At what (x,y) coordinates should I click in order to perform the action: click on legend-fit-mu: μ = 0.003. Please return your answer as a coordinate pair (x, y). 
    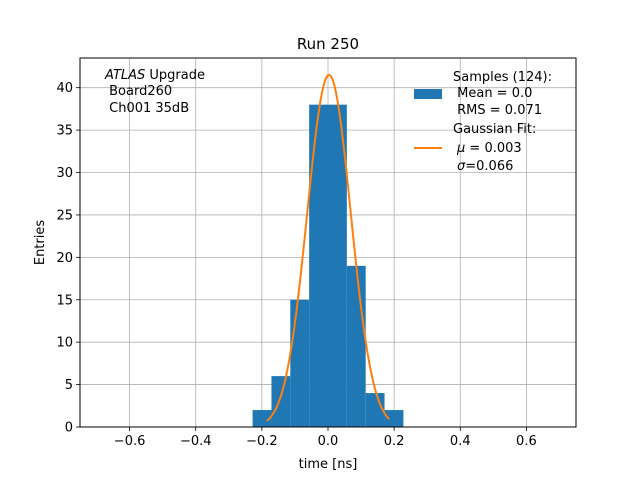
    Looking at the image, I should click on (489, 148).